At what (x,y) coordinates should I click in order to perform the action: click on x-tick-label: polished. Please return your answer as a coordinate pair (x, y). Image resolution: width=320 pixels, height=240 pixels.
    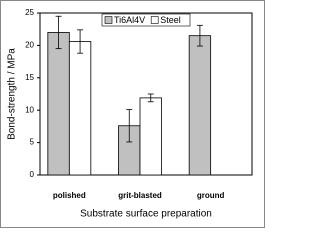
    Looking at the image, I should click on (69, 195).